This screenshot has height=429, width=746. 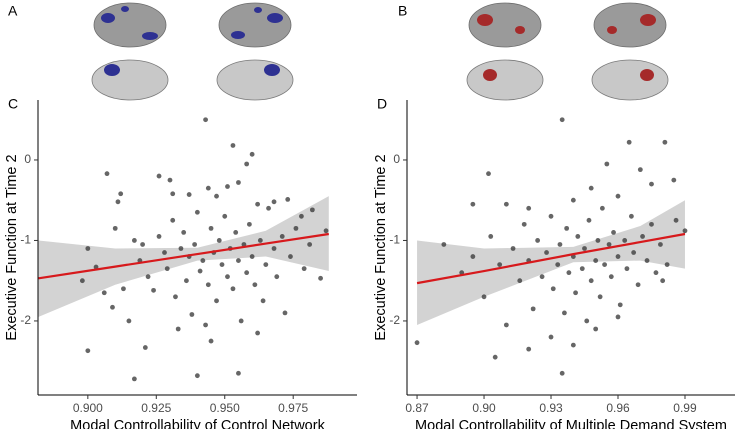 I want to click on x-tick-label: 0.93, so click(x=551, y=408).